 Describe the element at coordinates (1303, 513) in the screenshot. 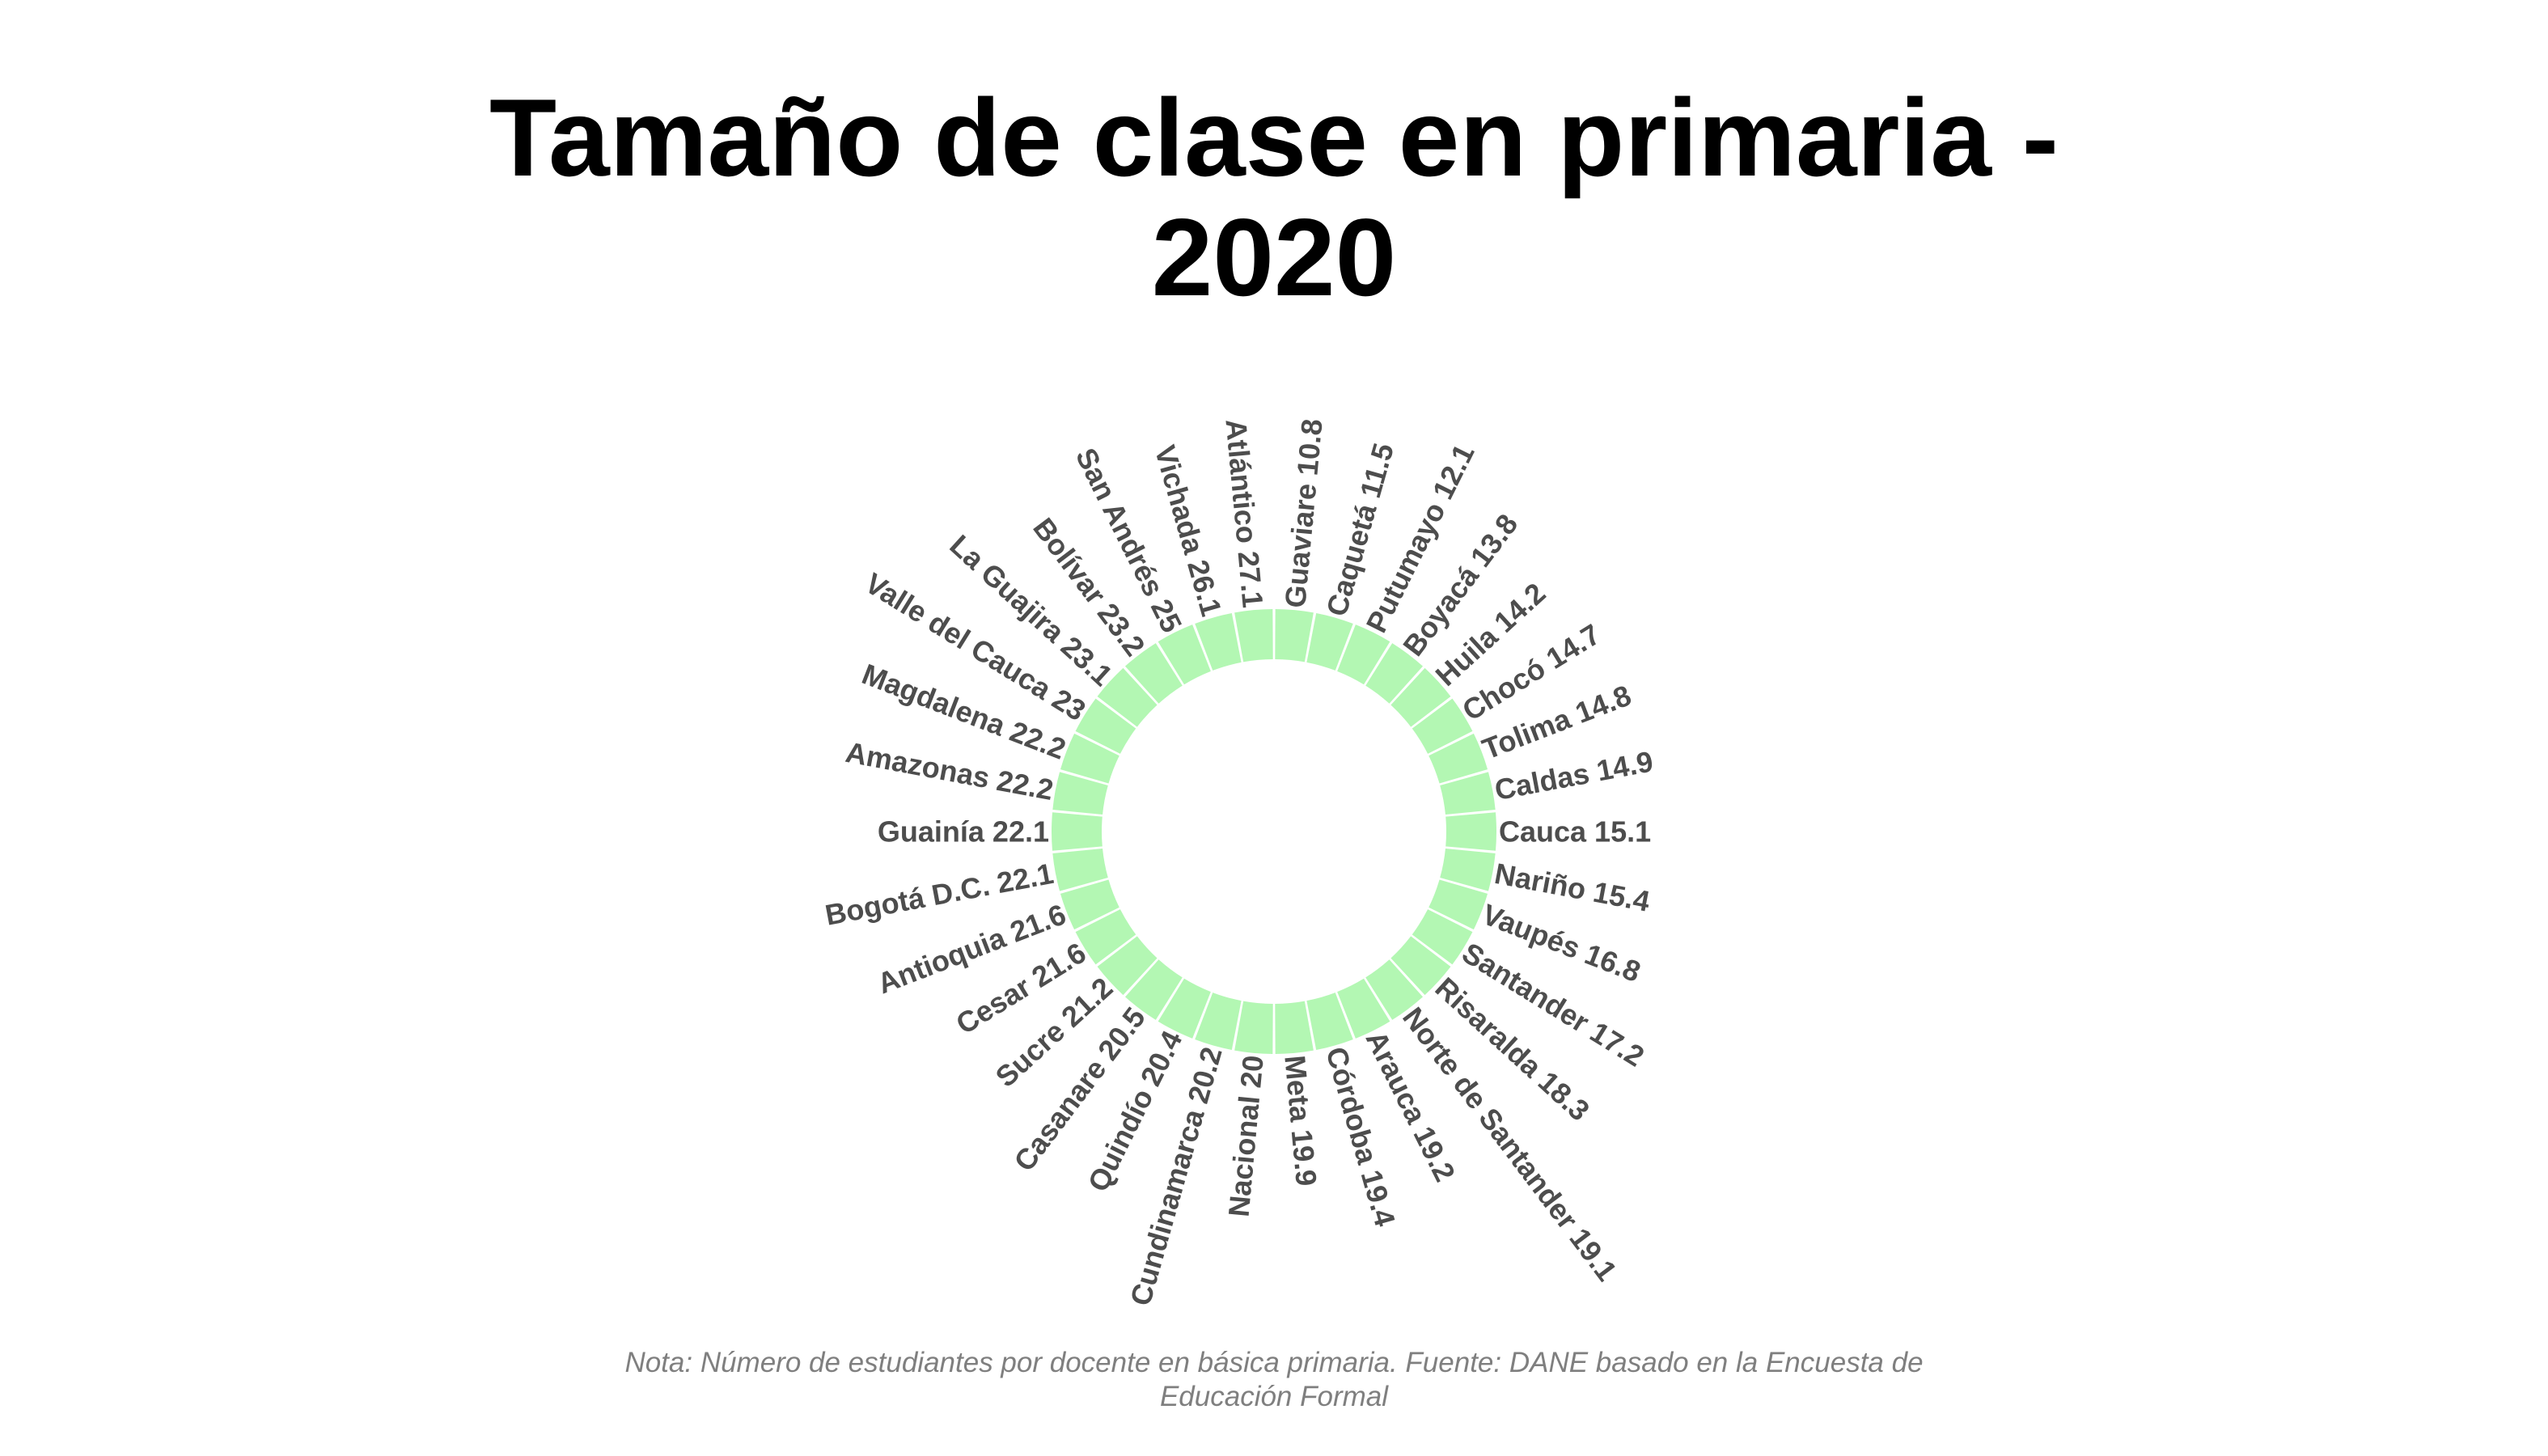

I see `bar-label-1: Guaviare 10.8` at that location.